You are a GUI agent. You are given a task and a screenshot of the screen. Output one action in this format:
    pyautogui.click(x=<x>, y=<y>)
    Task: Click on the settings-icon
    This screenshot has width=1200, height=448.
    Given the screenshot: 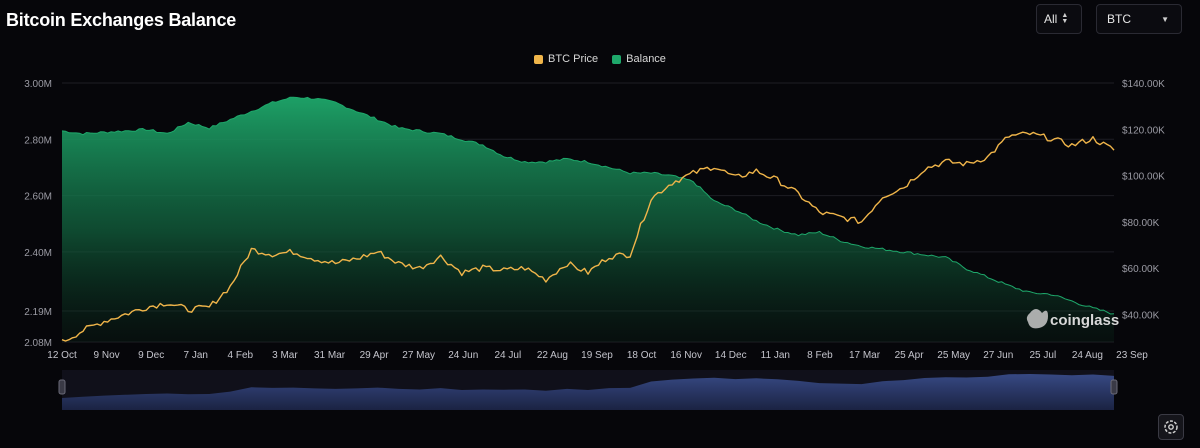 What is the action you would take?
    pyautogui.click(x=1171, y=427)
    